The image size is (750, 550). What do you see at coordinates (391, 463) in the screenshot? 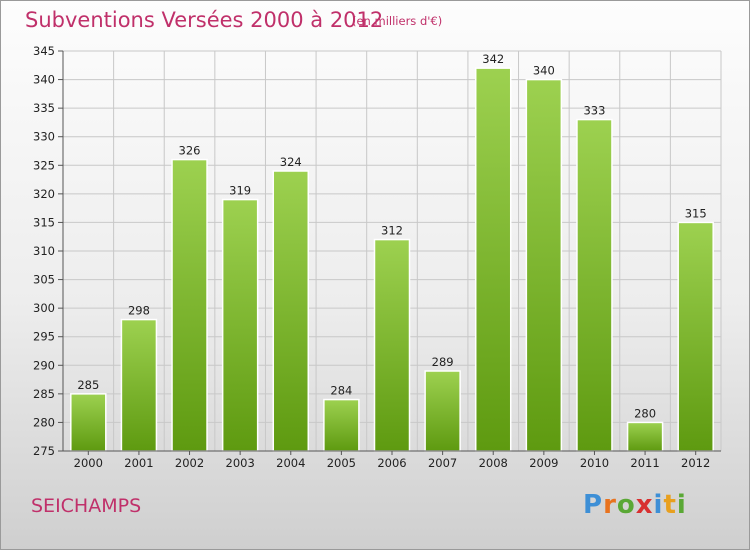
I see `x-tick-label: 2006` at bounding box center [391, 463].